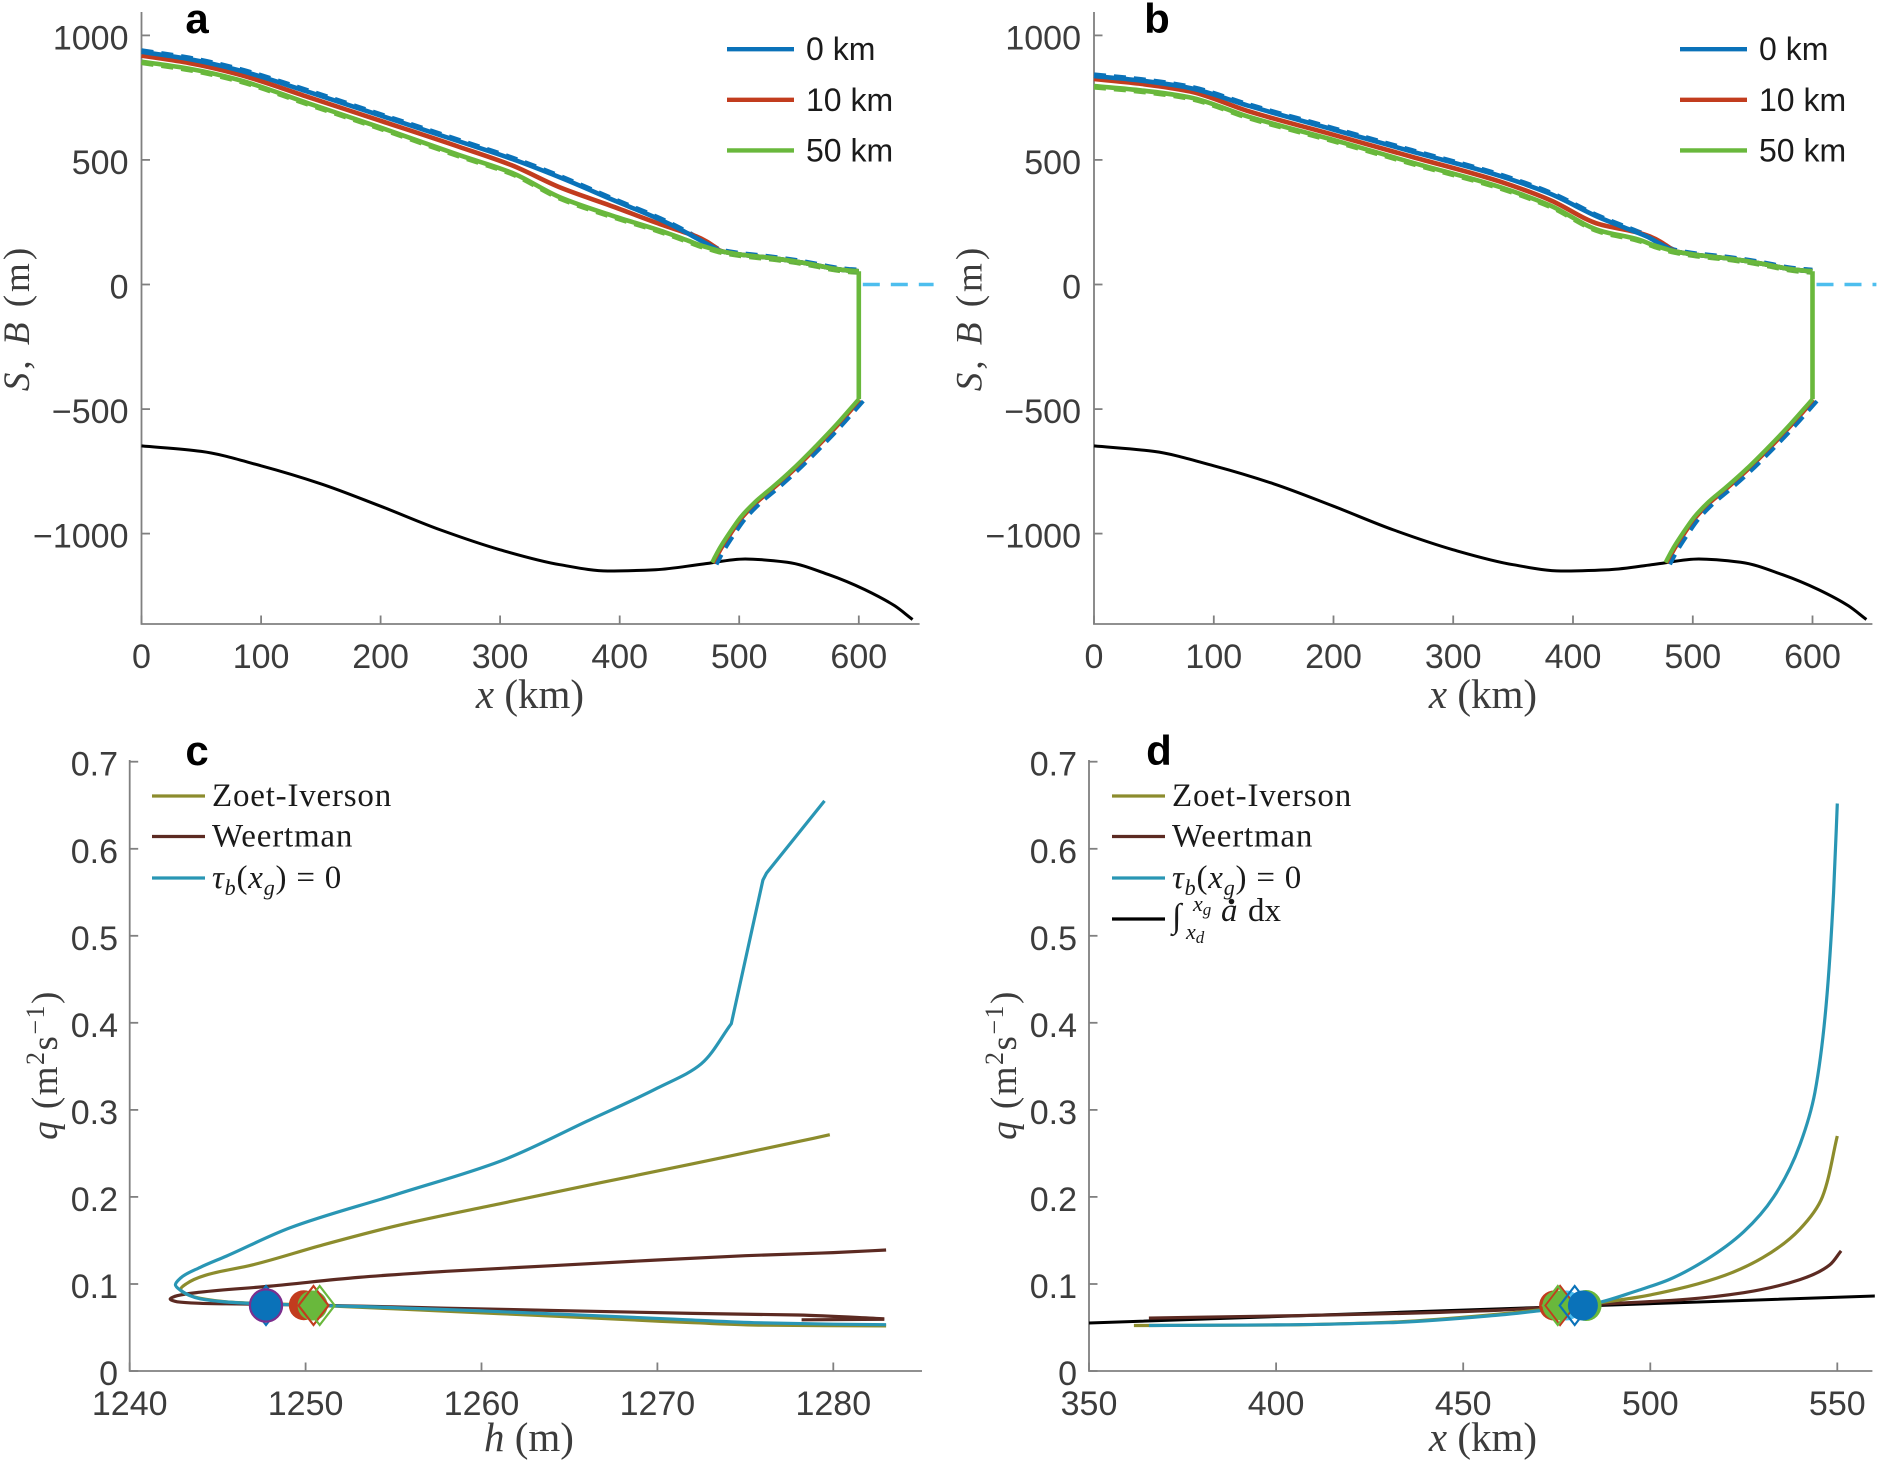 The width and height of the screenshot is (1879, 1468). What do you see at coordinates (1157, 21) in the screenshot?
I see `svg-text: b` at bounding box center [1157, 21].